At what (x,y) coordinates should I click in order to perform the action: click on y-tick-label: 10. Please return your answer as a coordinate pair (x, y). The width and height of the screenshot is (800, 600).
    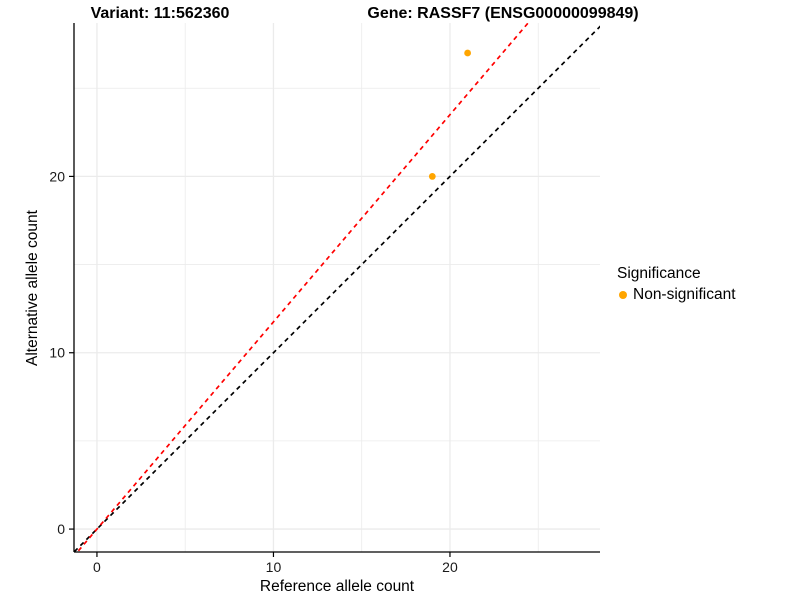
    Looking at the image, I should click on (57, 353).